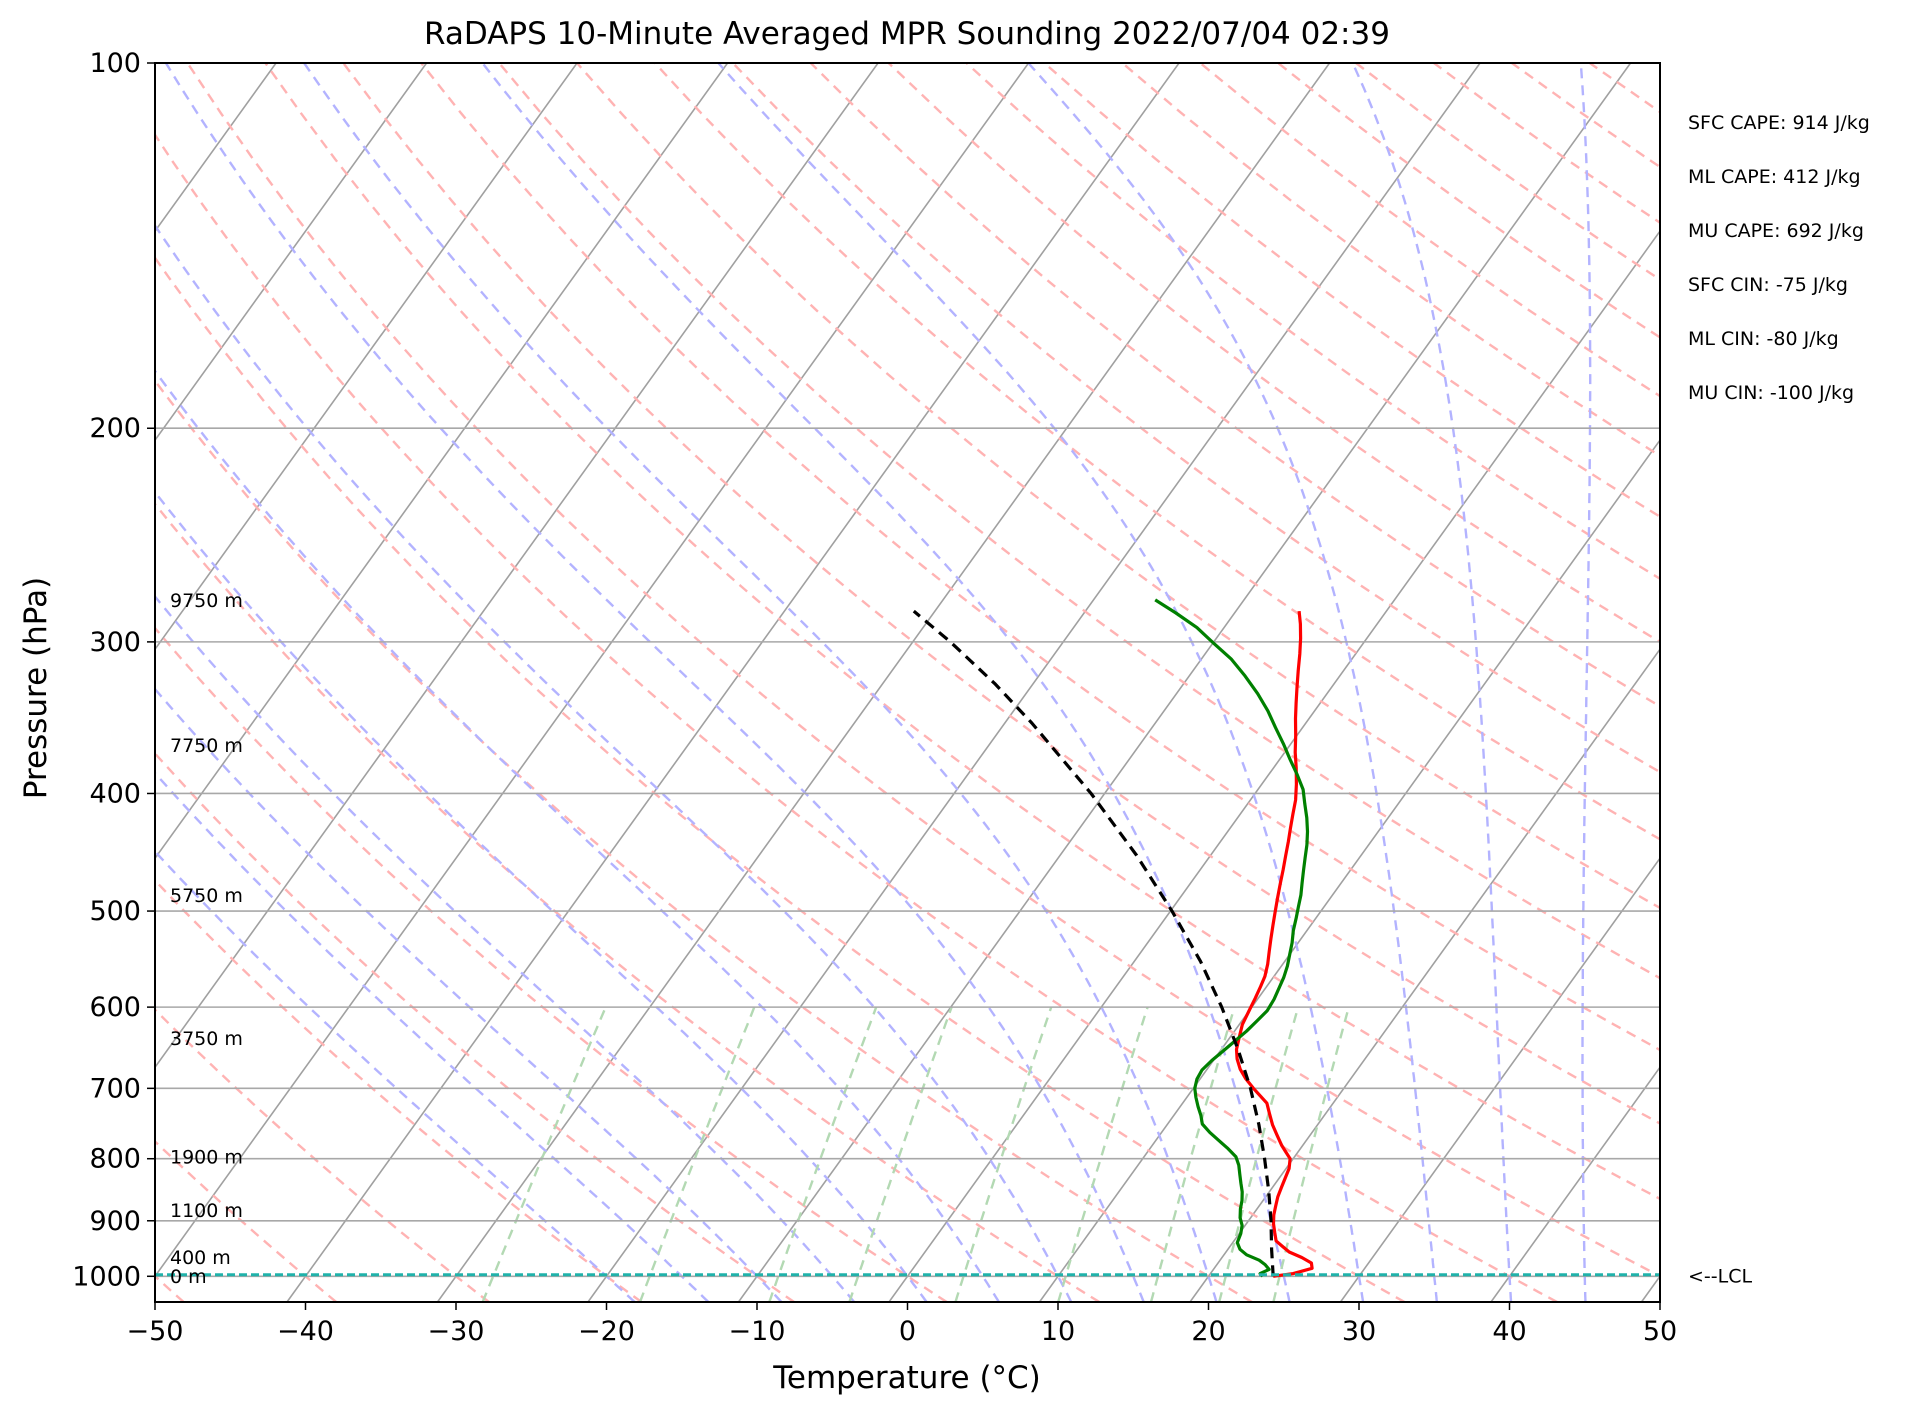 The height and width of the screenshot is (1406, 1911). I want to click on temperature-trace, so click(1274, 944).